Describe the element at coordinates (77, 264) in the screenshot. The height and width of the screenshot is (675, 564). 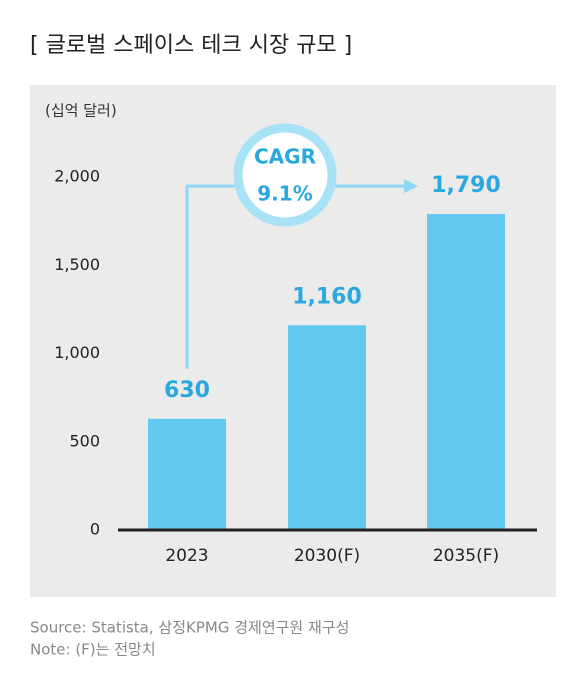
I see `y-tick-label: 1,500` at that location.